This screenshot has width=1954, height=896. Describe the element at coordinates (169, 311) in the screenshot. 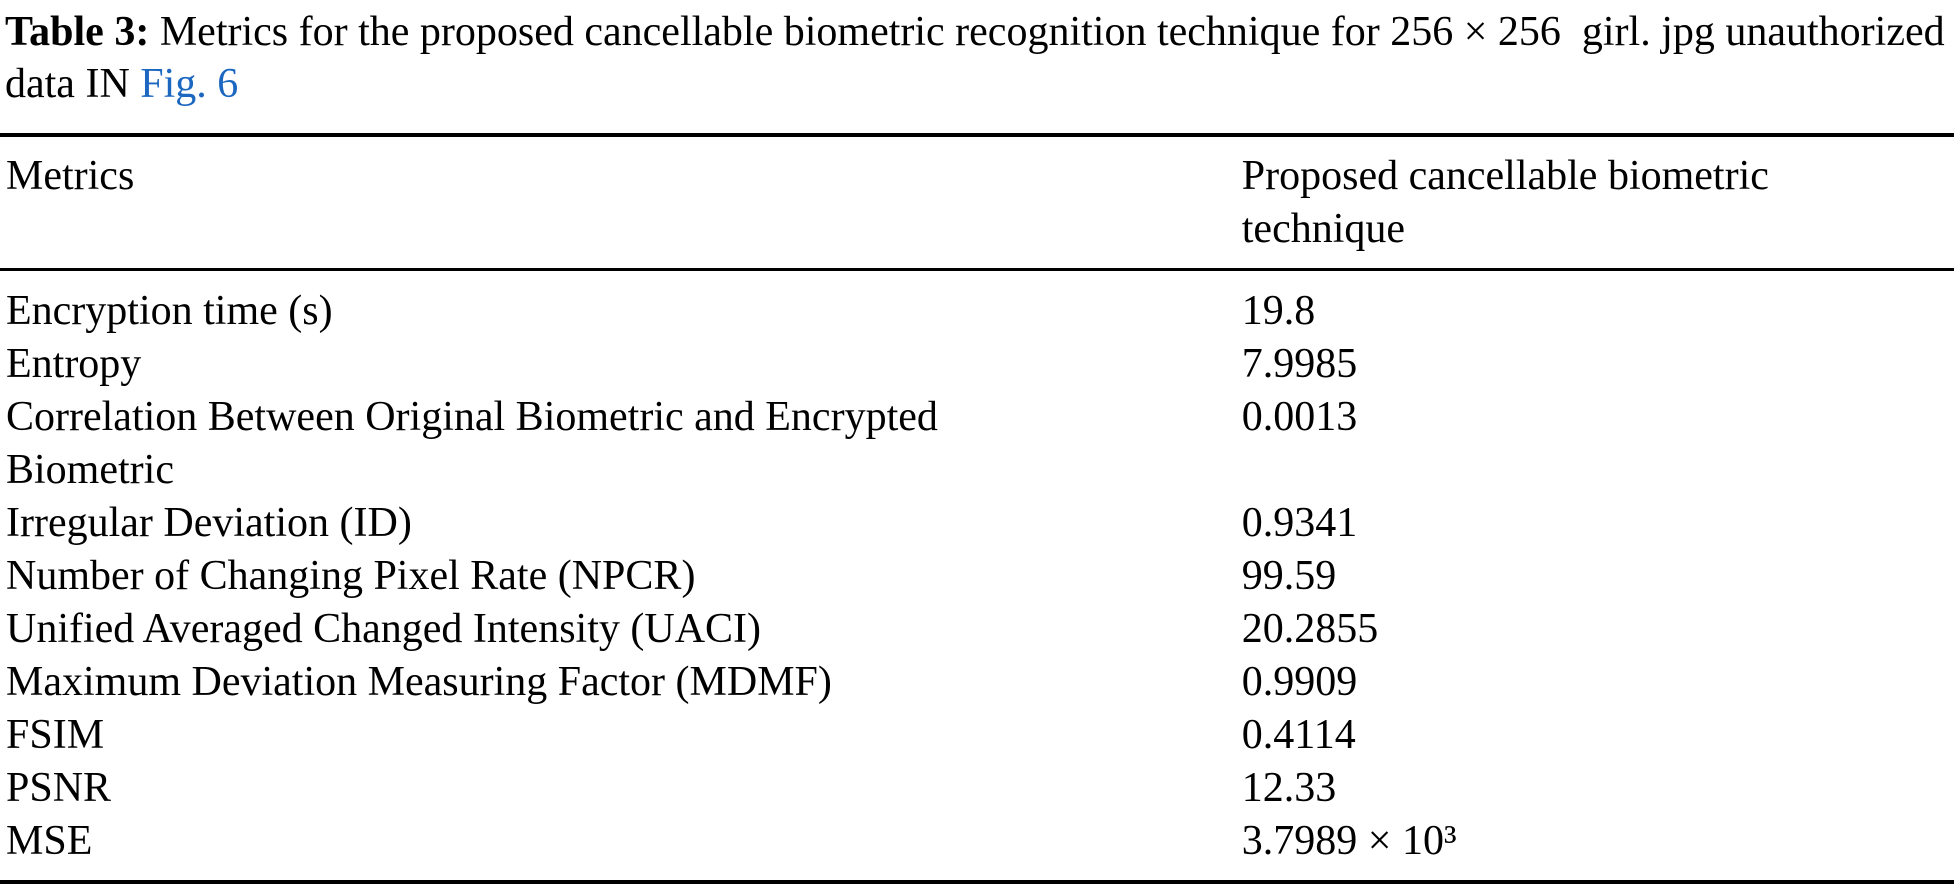

I see `metric-cell: Encryption time (s)` at that location.